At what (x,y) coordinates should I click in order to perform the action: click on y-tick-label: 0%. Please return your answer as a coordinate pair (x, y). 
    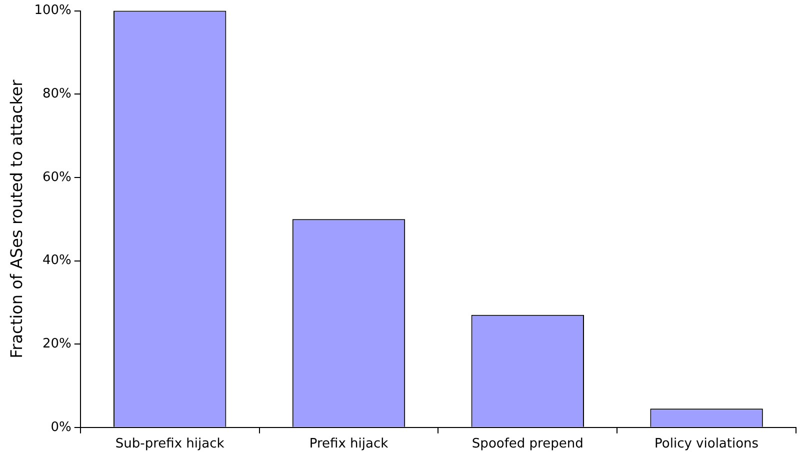
    Looking at the image, I should click on (61, 427).